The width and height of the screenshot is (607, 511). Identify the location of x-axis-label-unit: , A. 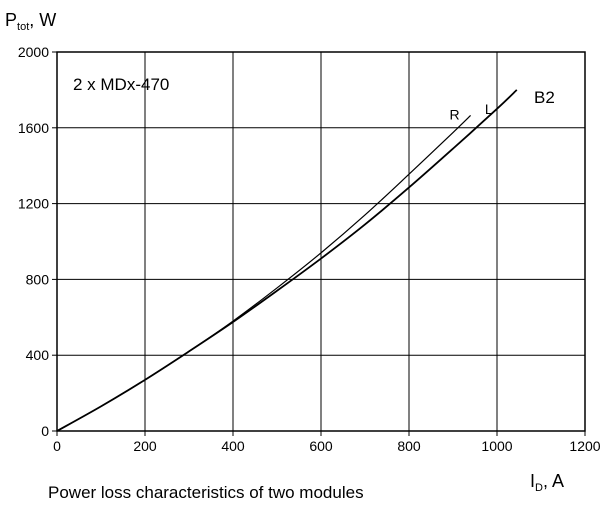
(553, 481).